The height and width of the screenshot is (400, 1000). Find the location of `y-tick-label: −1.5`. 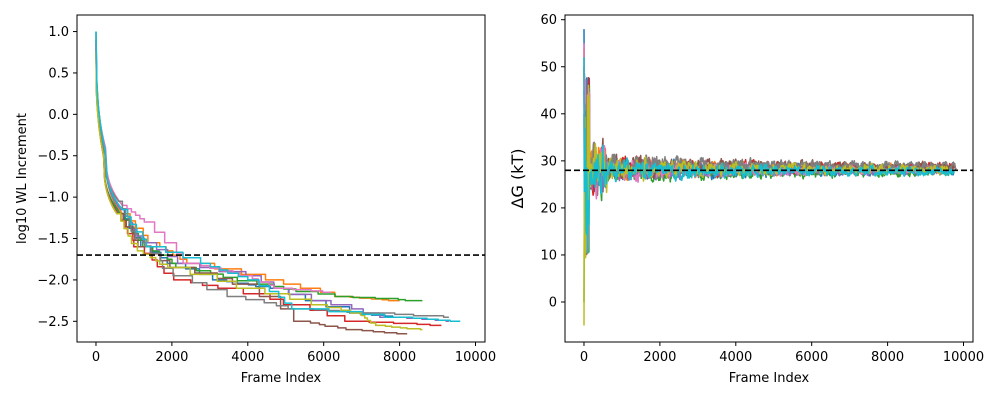

y-tick-label: −1.5 is located at coordinates (53, 239).